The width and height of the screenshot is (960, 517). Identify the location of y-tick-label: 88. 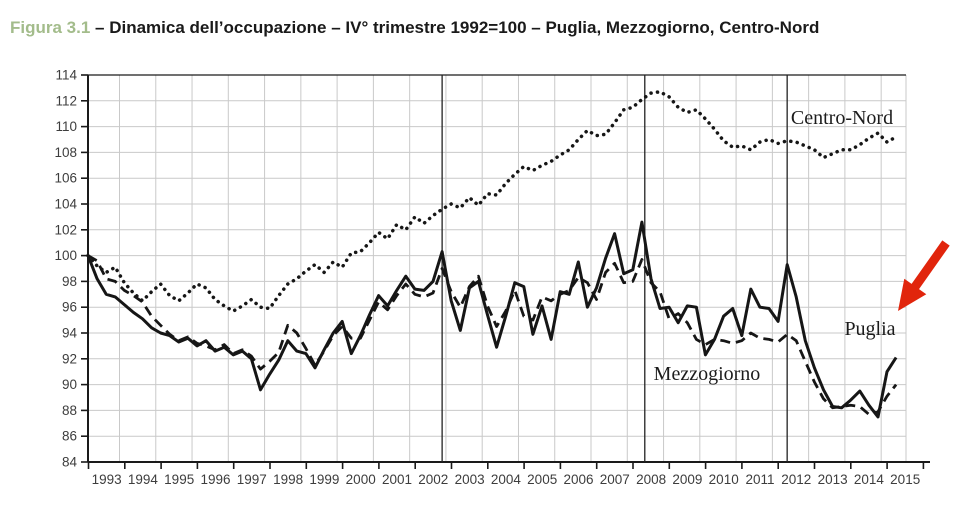
(69, 410).